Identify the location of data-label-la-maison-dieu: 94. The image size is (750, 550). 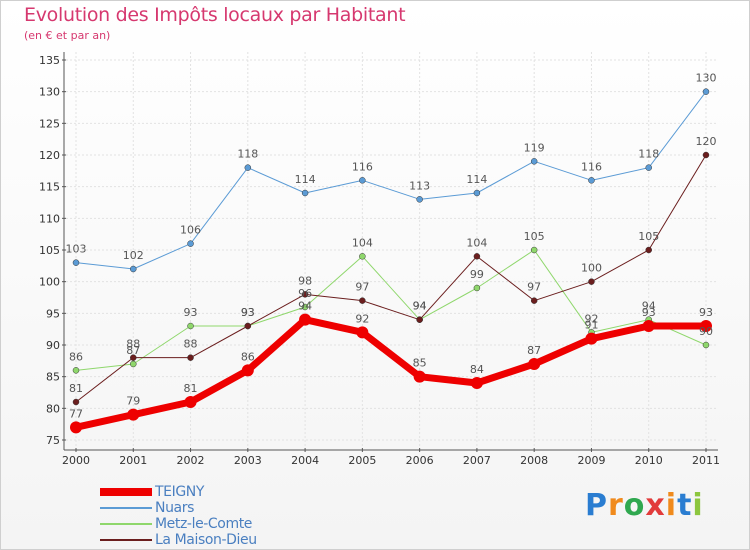
(420, 306).